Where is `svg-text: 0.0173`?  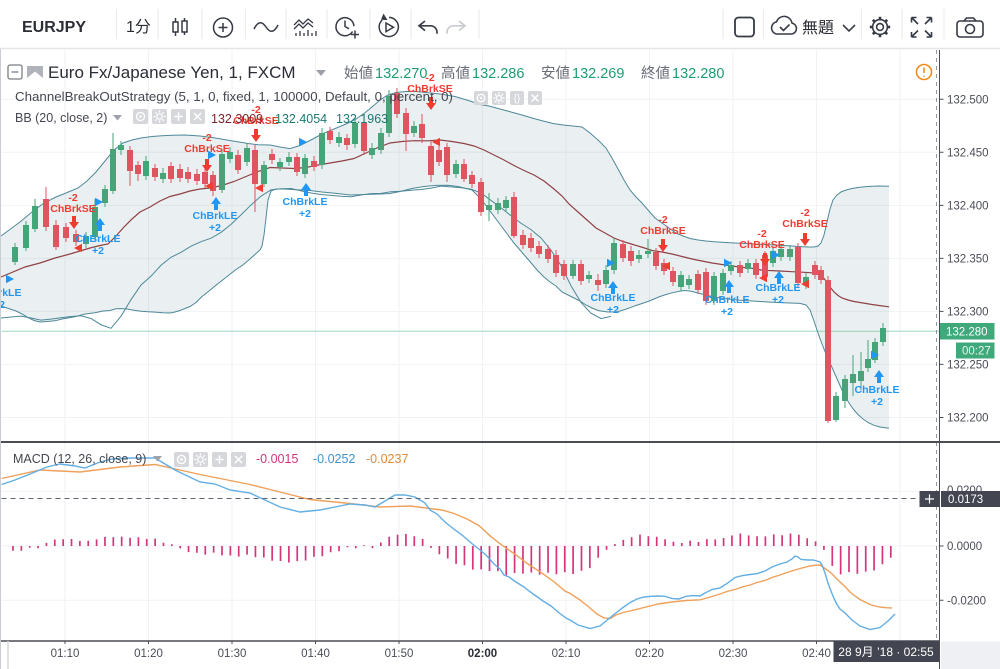 svg-text: 0.0173 is located at coordinates (965, 500).